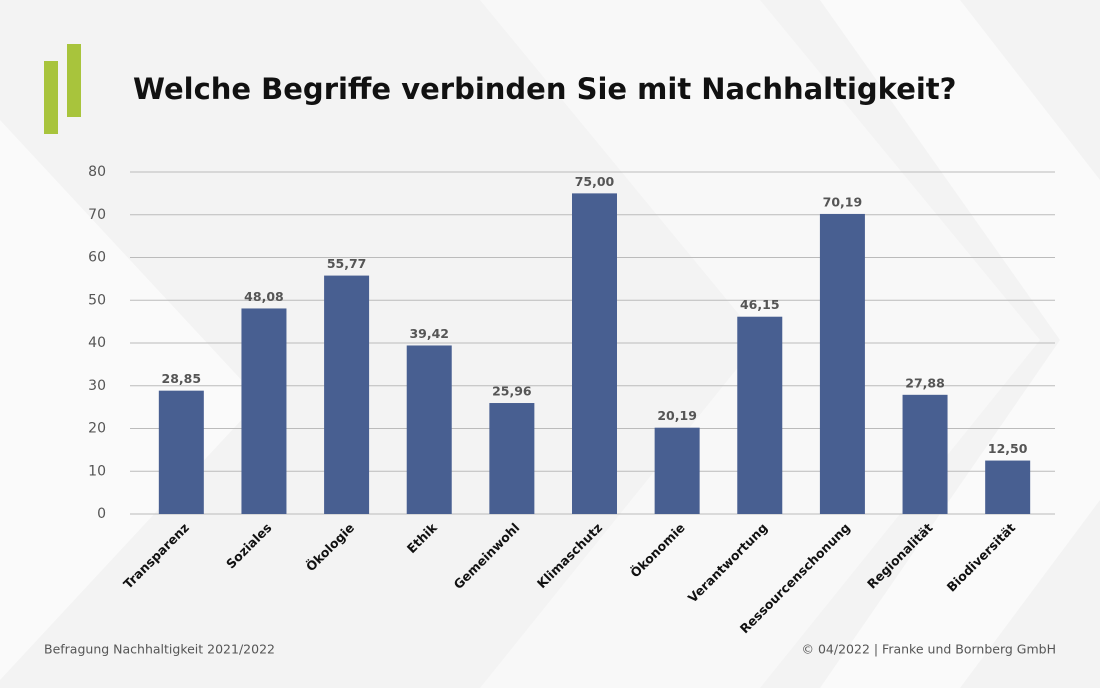 The height and width of the screenshot is (688, 1100). Describe the element at coordinates (182, 378) in the screenshot. I see `value-label: 28,85` at that location.